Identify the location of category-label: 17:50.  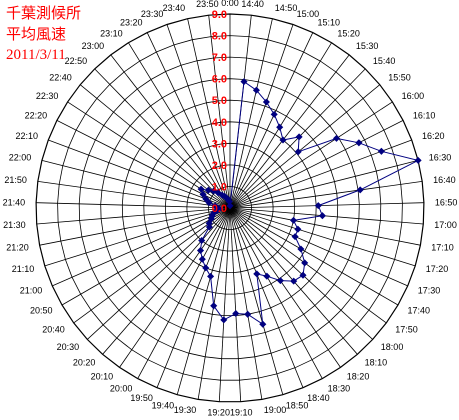
(406, 329).